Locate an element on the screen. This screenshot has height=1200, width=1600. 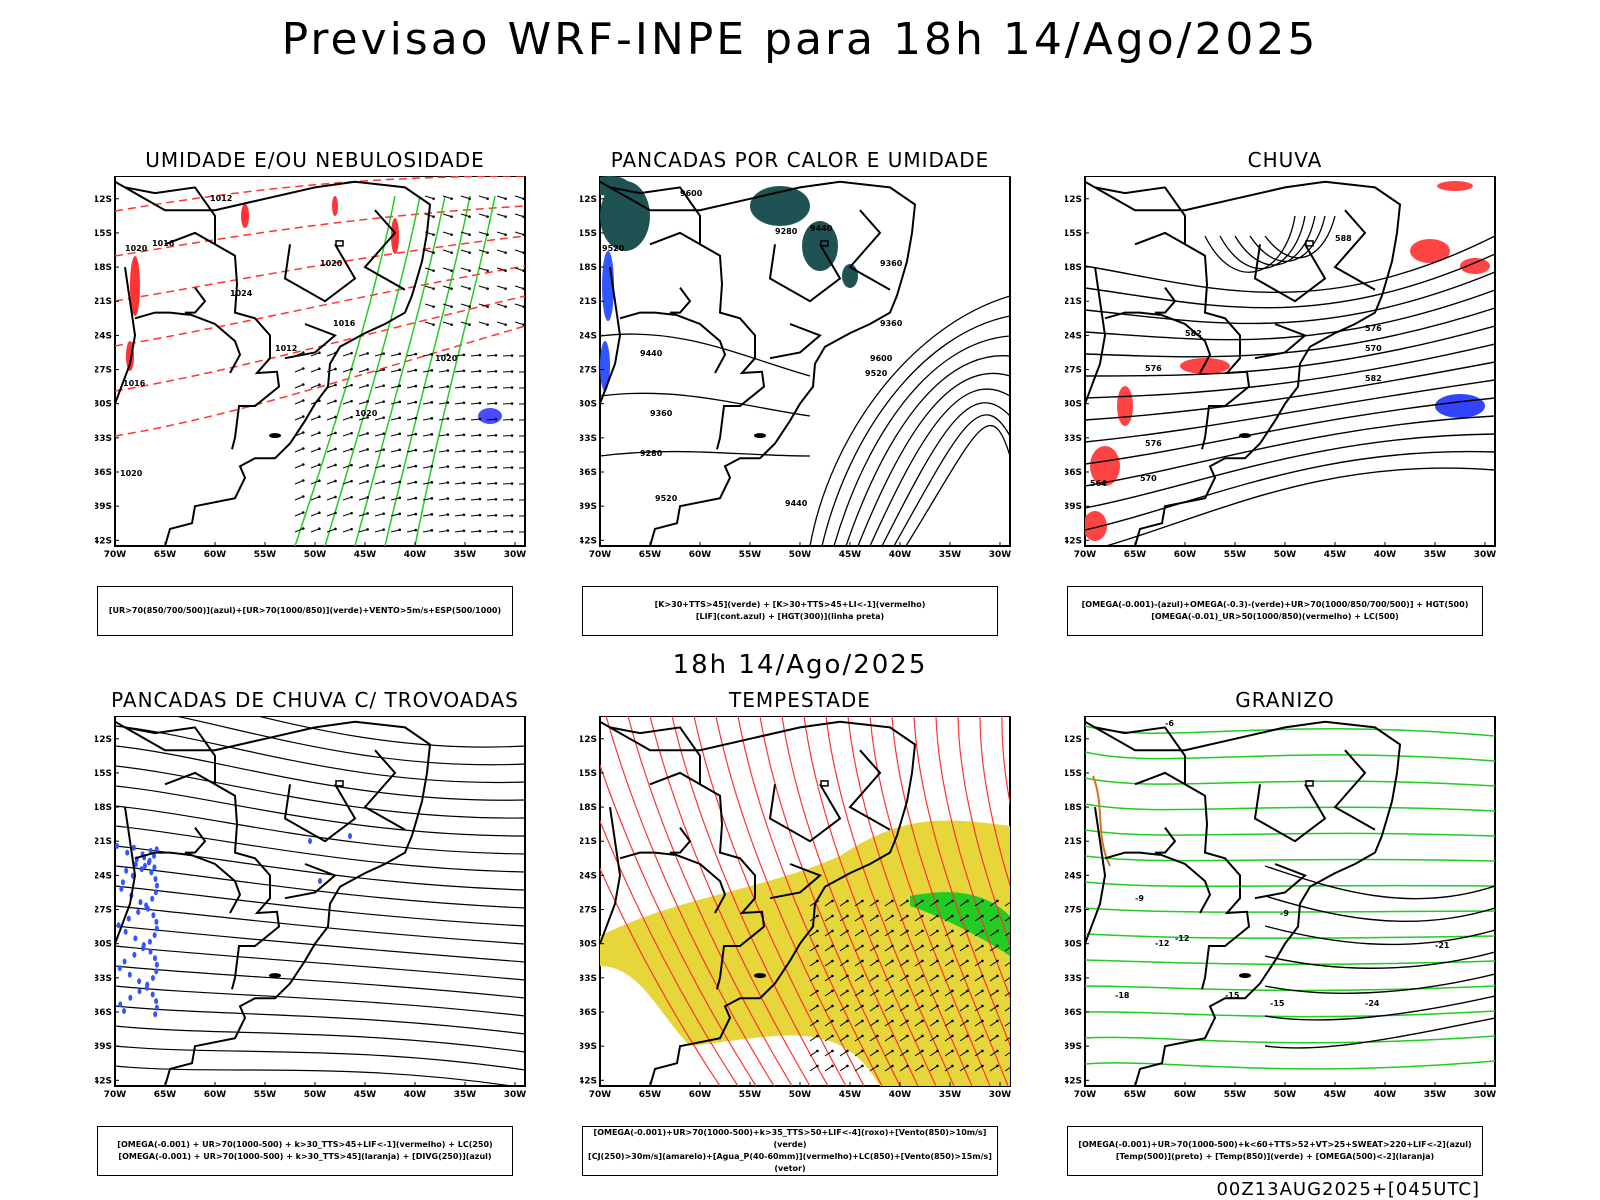
lat-tick-label: 33S is located at coordinates (103, 979).